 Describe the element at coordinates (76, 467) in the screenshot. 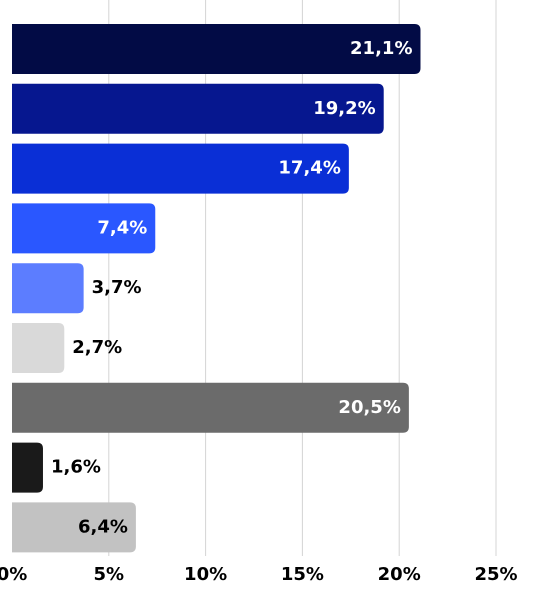

I see `value-label: 1,6%` at that location.